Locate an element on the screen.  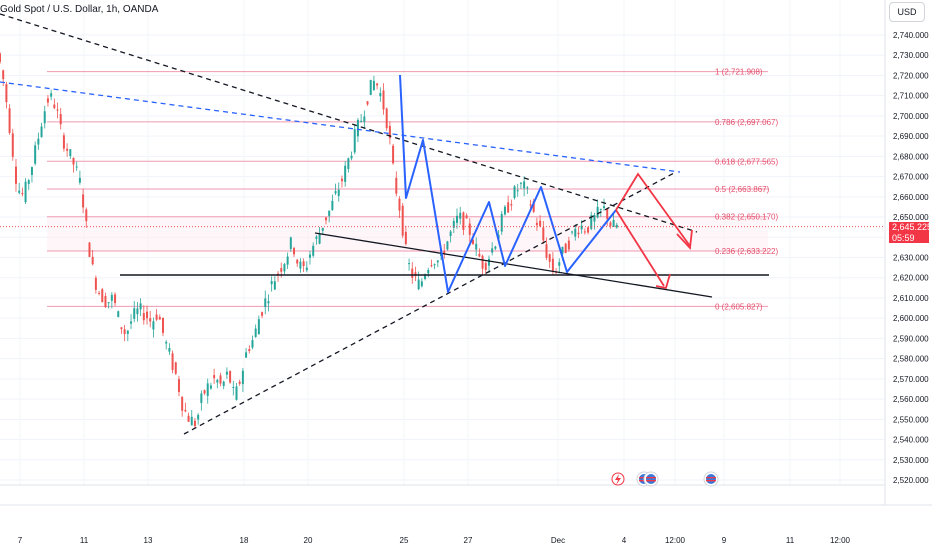
price-tick-label: 2,600.000 is located at coordinates (911, 318).